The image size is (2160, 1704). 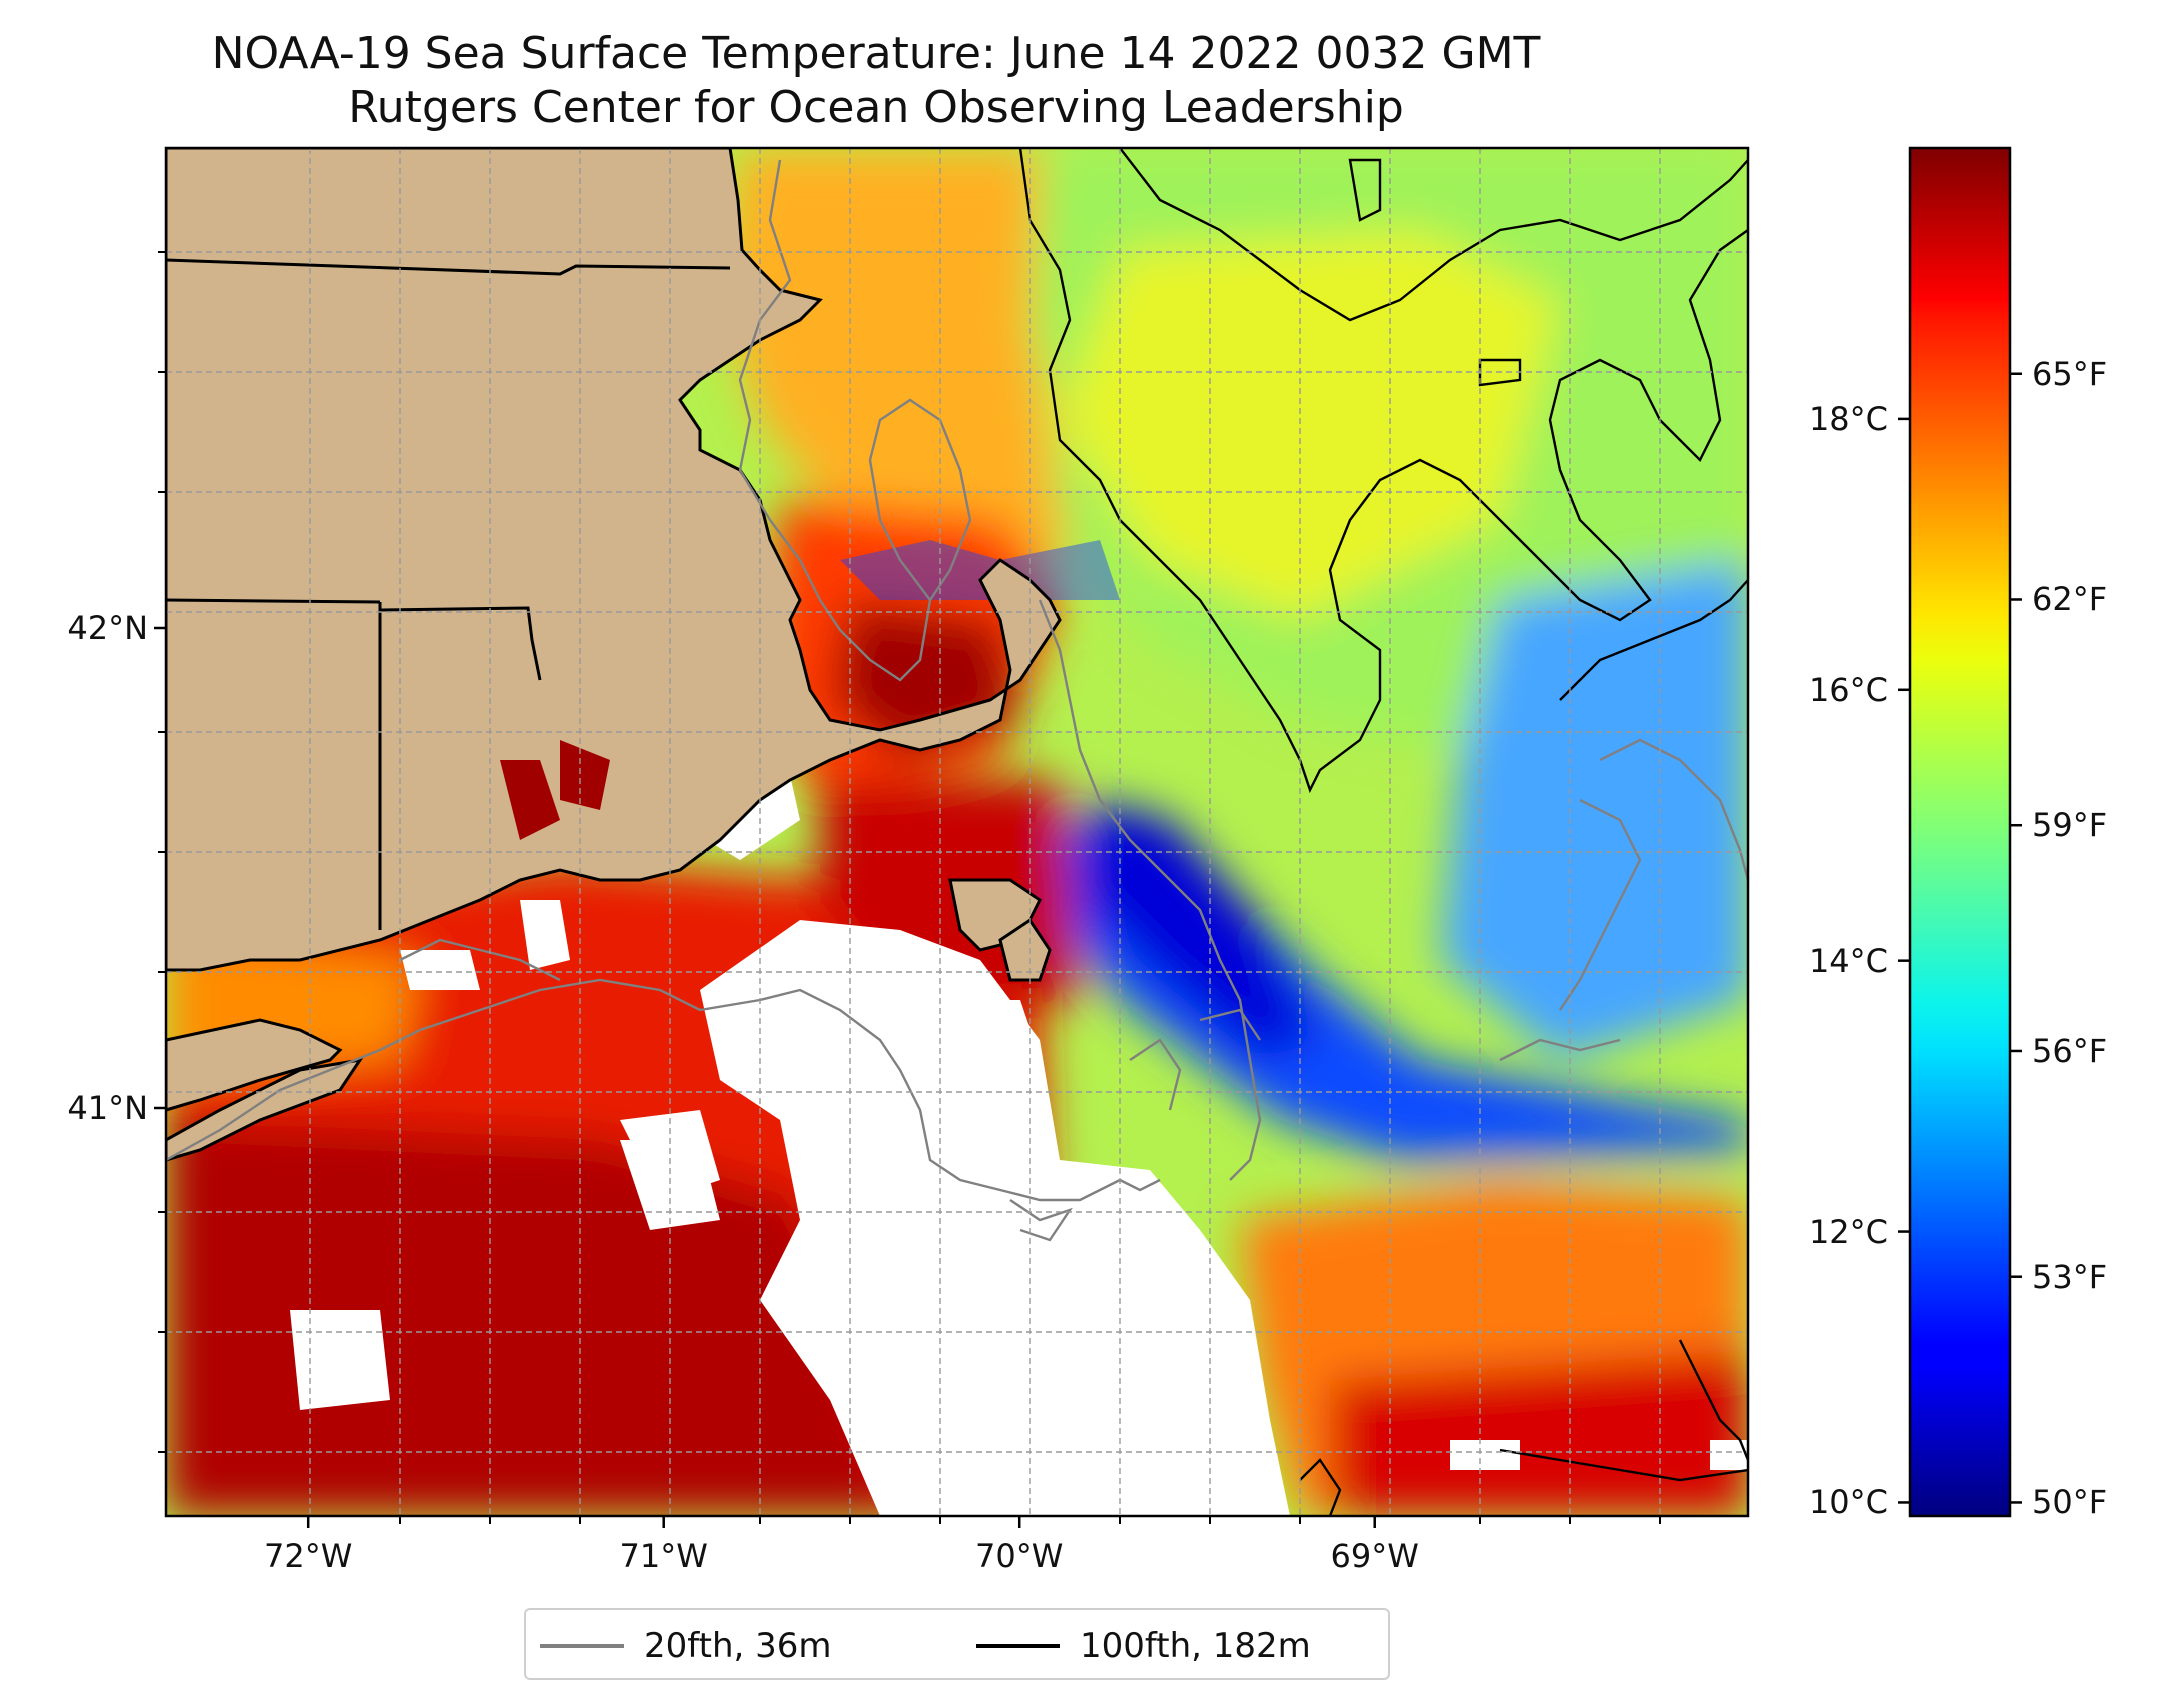 What do you see at coordinates (957, 1644) in the screenshot?
I see `legend: 20fth, 36m 100fth, 182m` at bounding box center [957, 1644].